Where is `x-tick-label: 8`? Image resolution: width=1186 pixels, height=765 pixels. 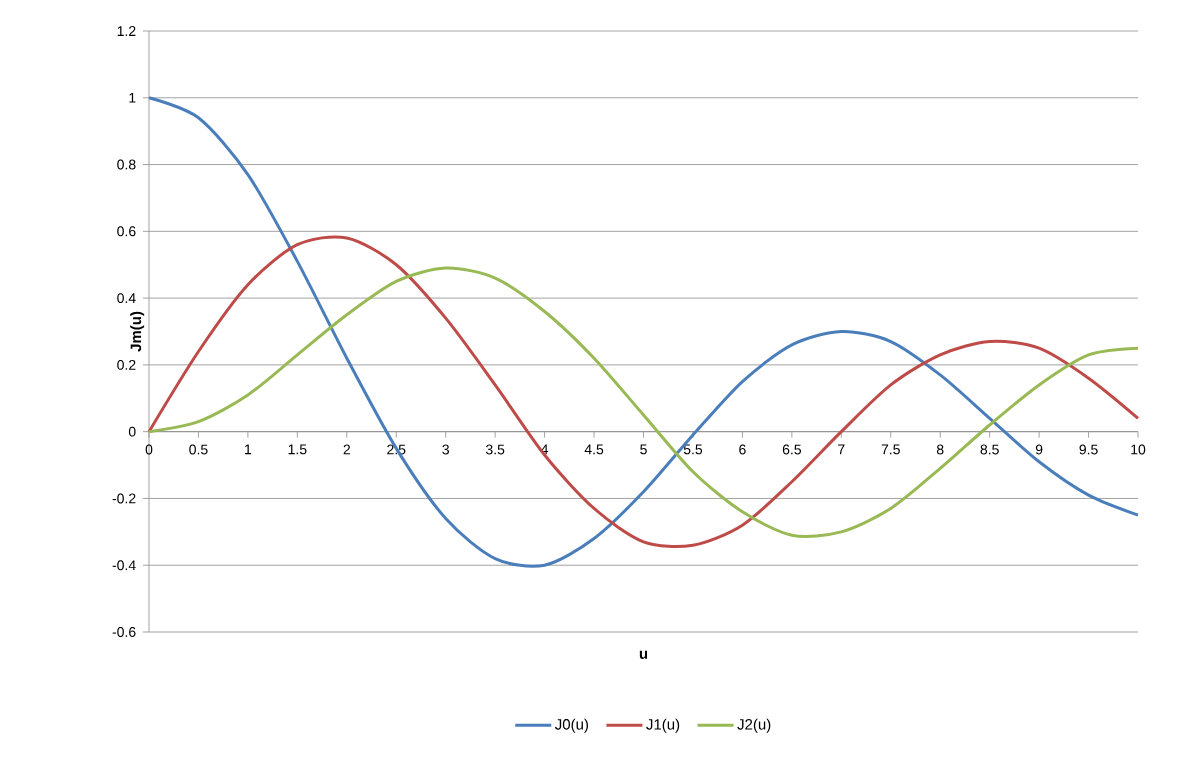 x-tick-label: 8 is located at coordinates (940, 449).